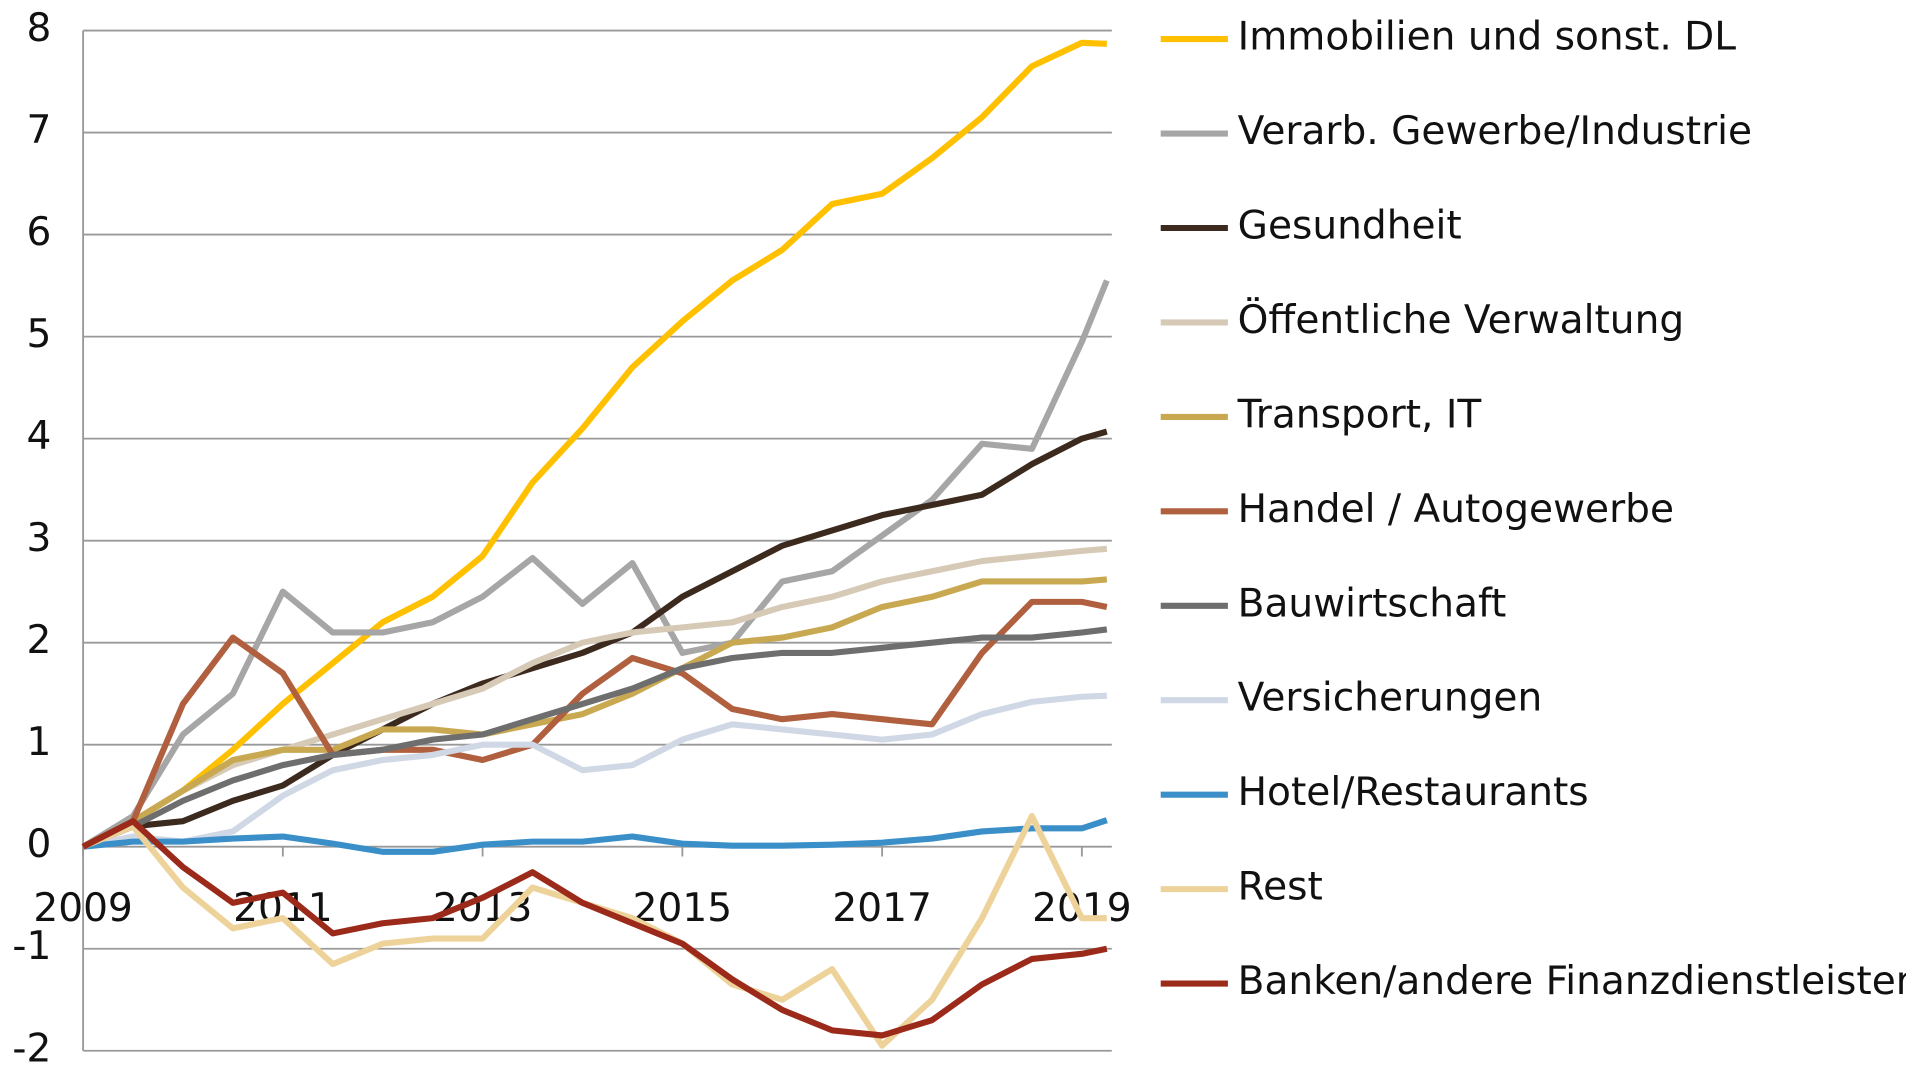 This screenshot has height=1067, width=1906. Describe the element at coordinates (1372, 603) in the screenshot. I see `legend-label: Bauwirtschaft` at that location.